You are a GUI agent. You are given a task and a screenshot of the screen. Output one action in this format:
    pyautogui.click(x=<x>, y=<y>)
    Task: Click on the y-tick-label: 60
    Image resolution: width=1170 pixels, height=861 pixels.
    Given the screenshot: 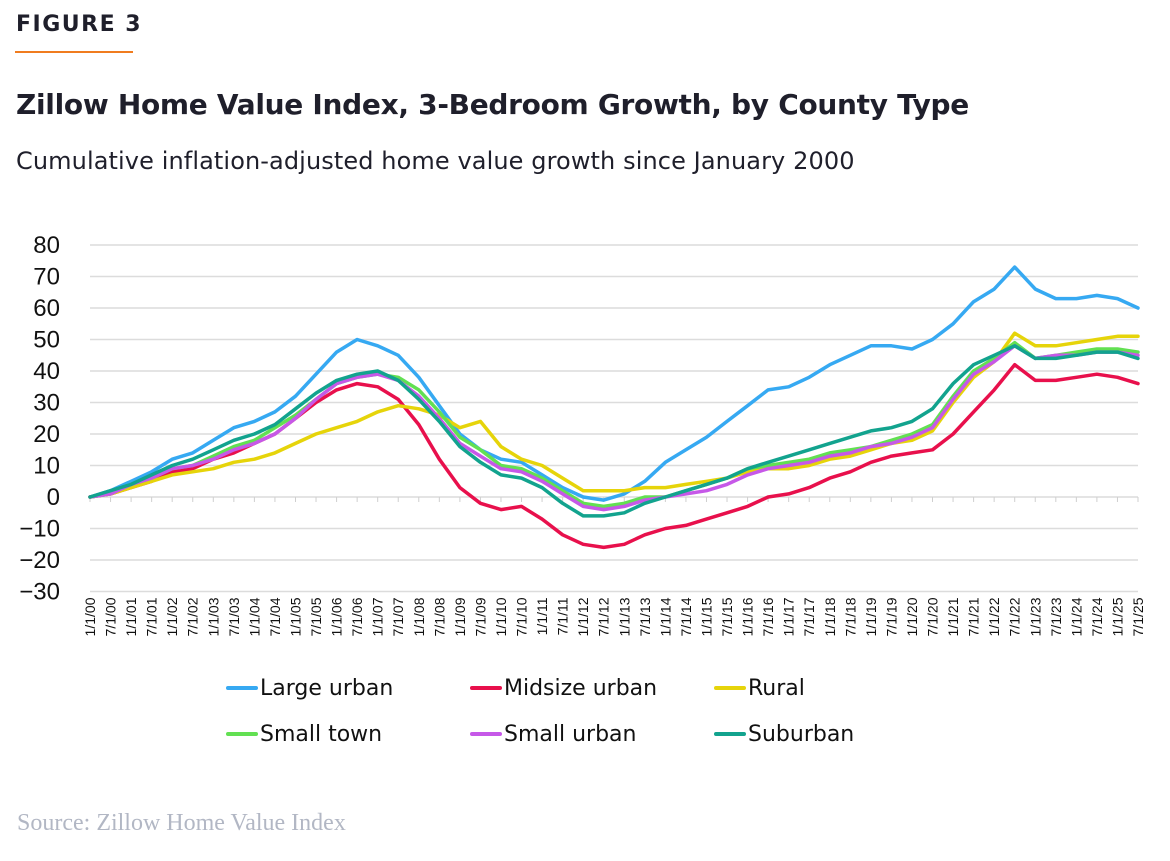 What is the action you would take?
    pyautogui.click(x=46, y=308)
    